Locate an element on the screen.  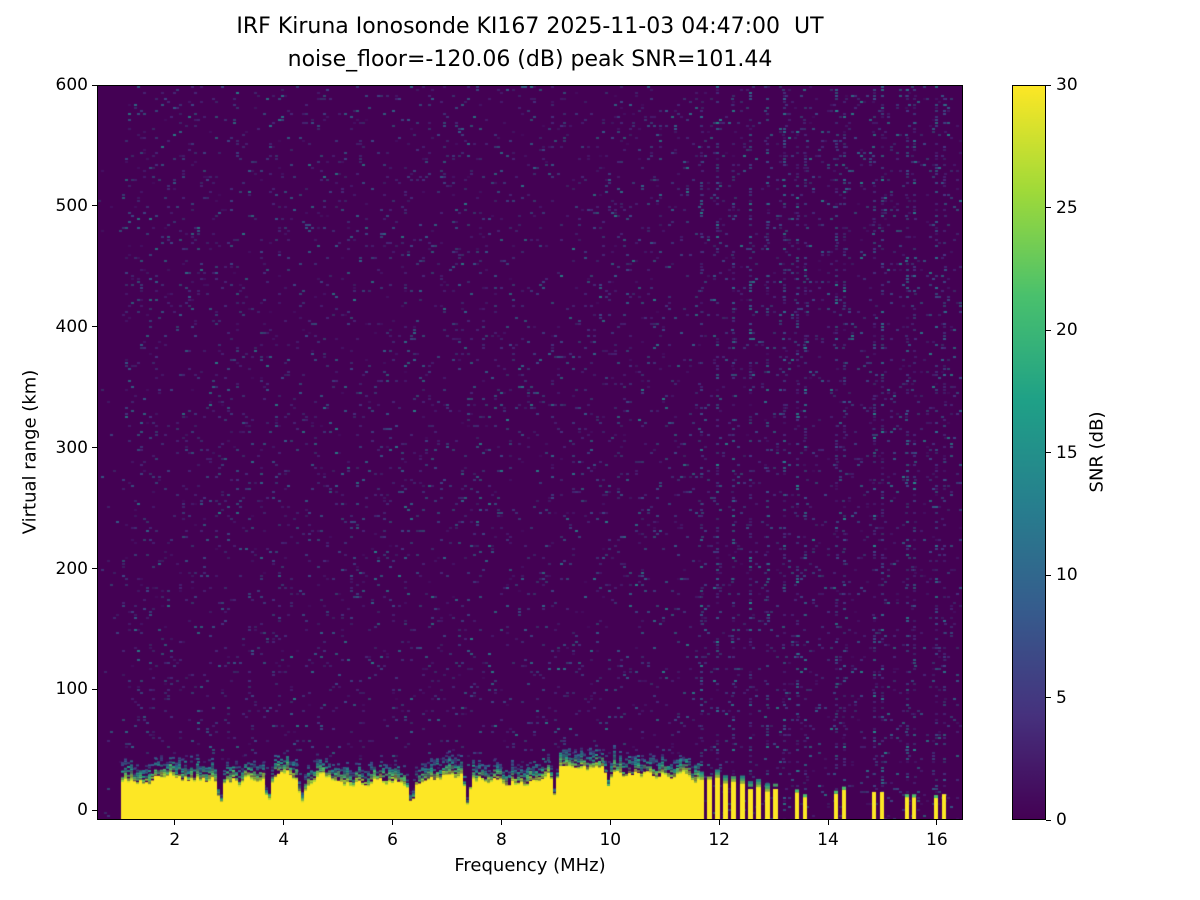
chart-subtitle: noise_floor=-120.06 (dB) peak SNR=101.44 is located at coordinates (530, 59).